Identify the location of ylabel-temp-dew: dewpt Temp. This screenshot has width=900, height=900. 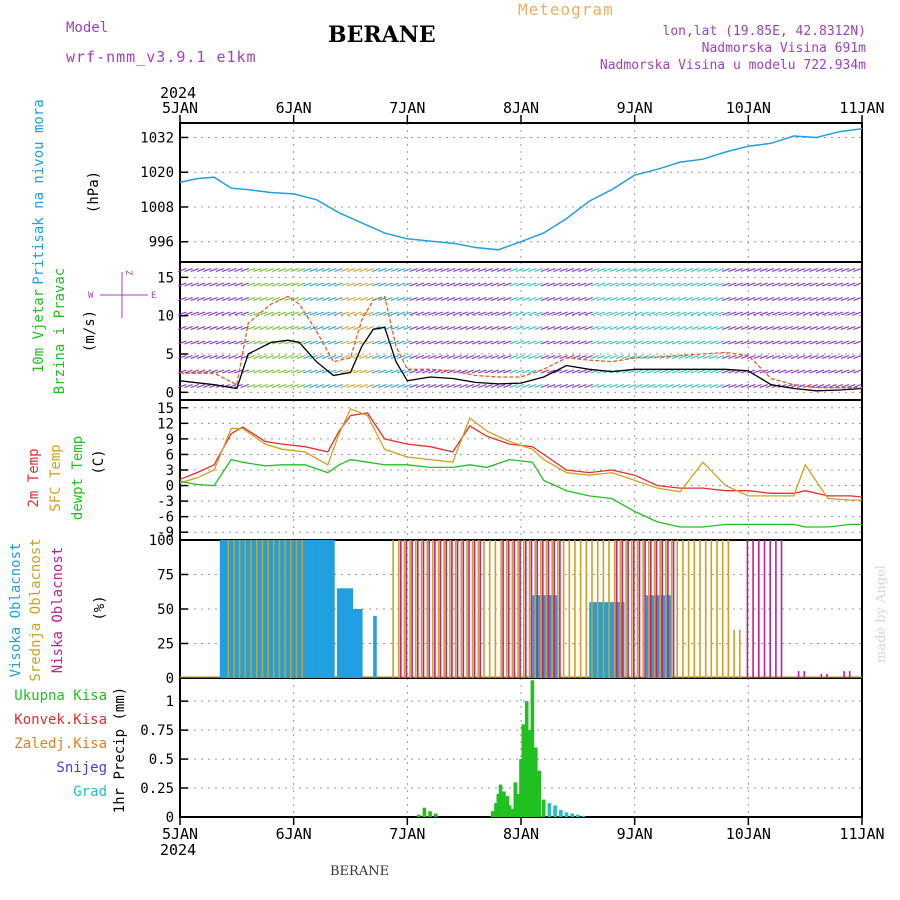
(78, 478).